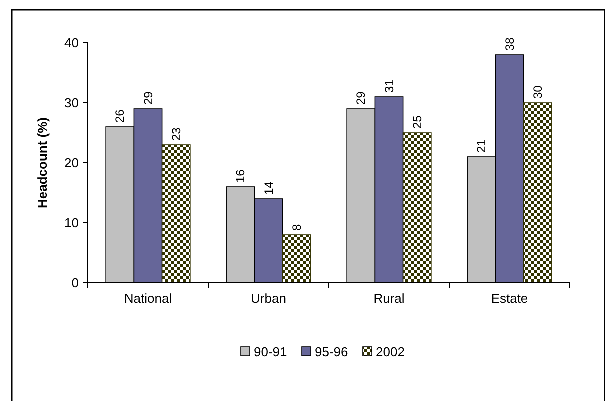 This screenshot has height=401, width=605. I want to click on y-tick-label: 0, so click(75, 283).